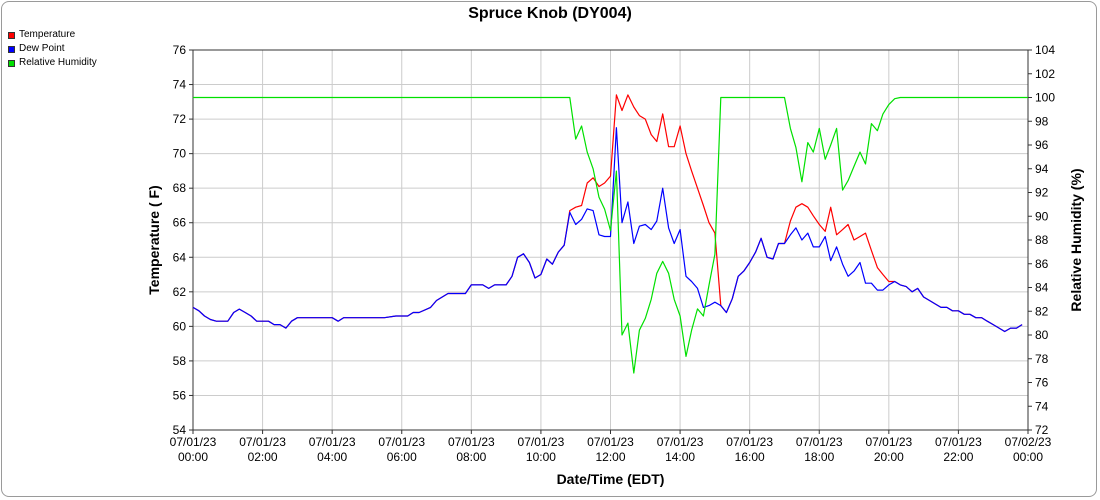  I want to click on y2-tick-label: 74, so click(1042, 406).